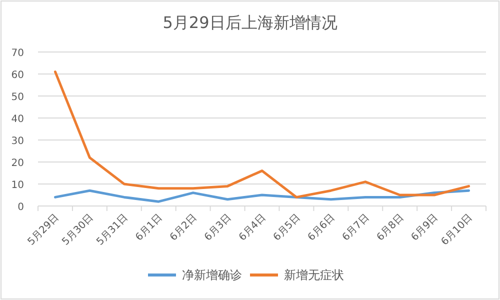  Describe the element at coordinates (314, 275) in the screenshot. I see `legend-label: 新增无症状` at that location.